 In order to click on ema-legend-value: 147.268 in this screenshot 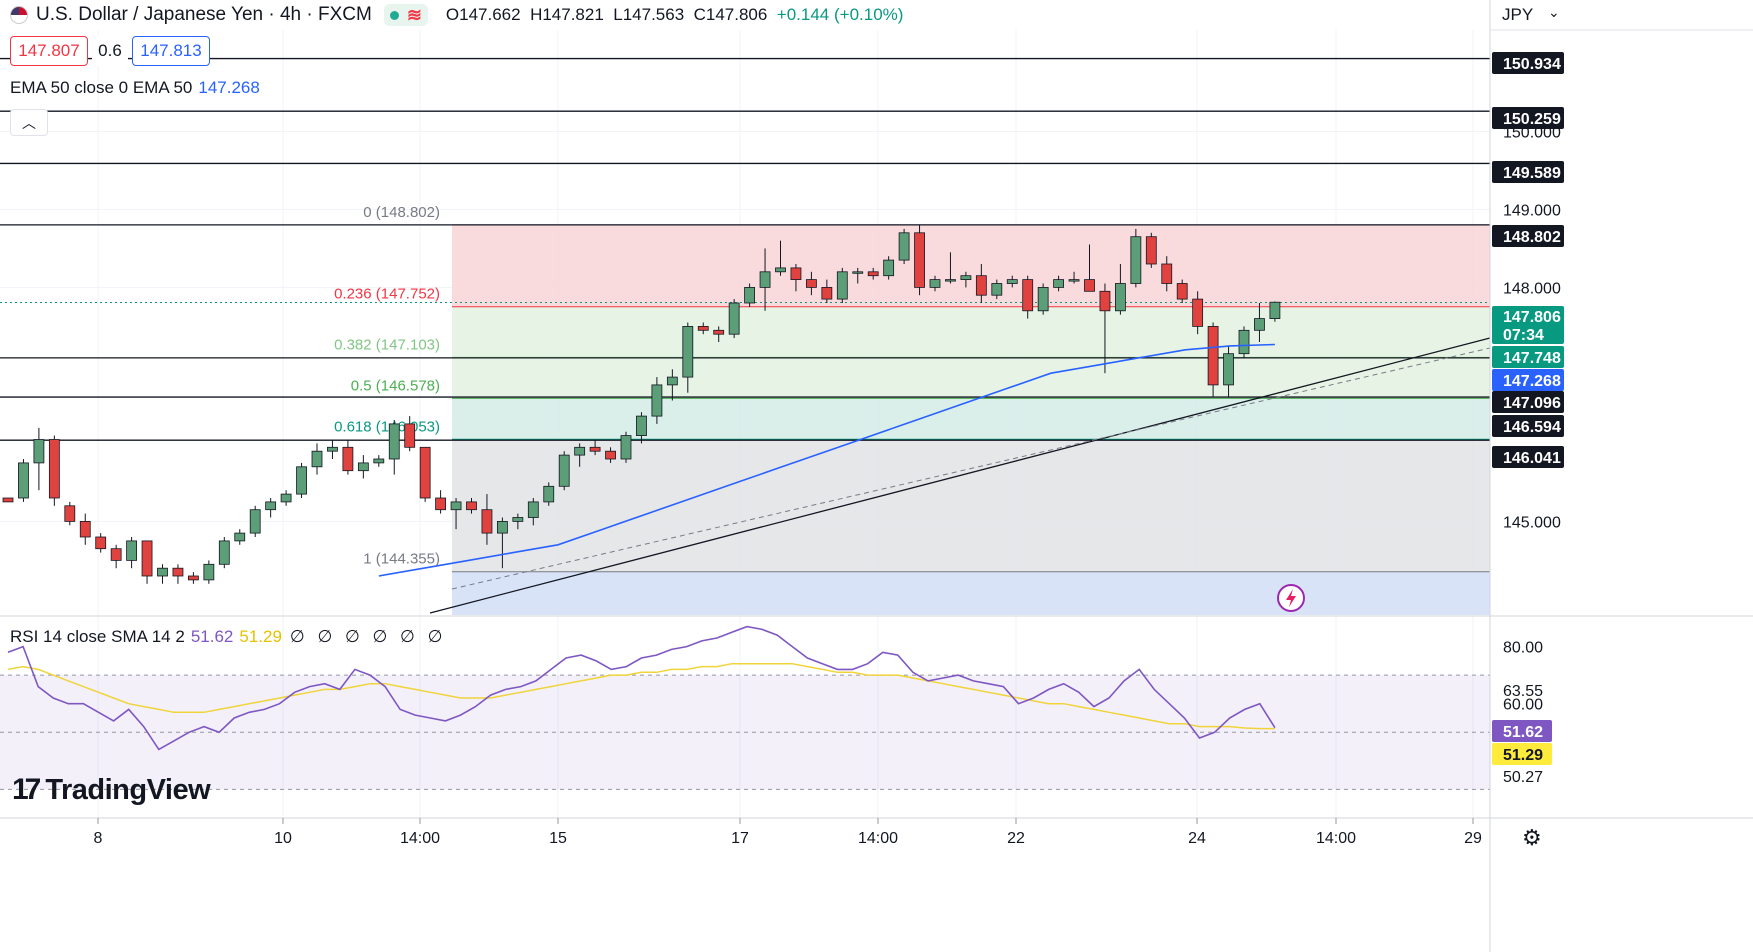, I will do `click(229, 87)`.